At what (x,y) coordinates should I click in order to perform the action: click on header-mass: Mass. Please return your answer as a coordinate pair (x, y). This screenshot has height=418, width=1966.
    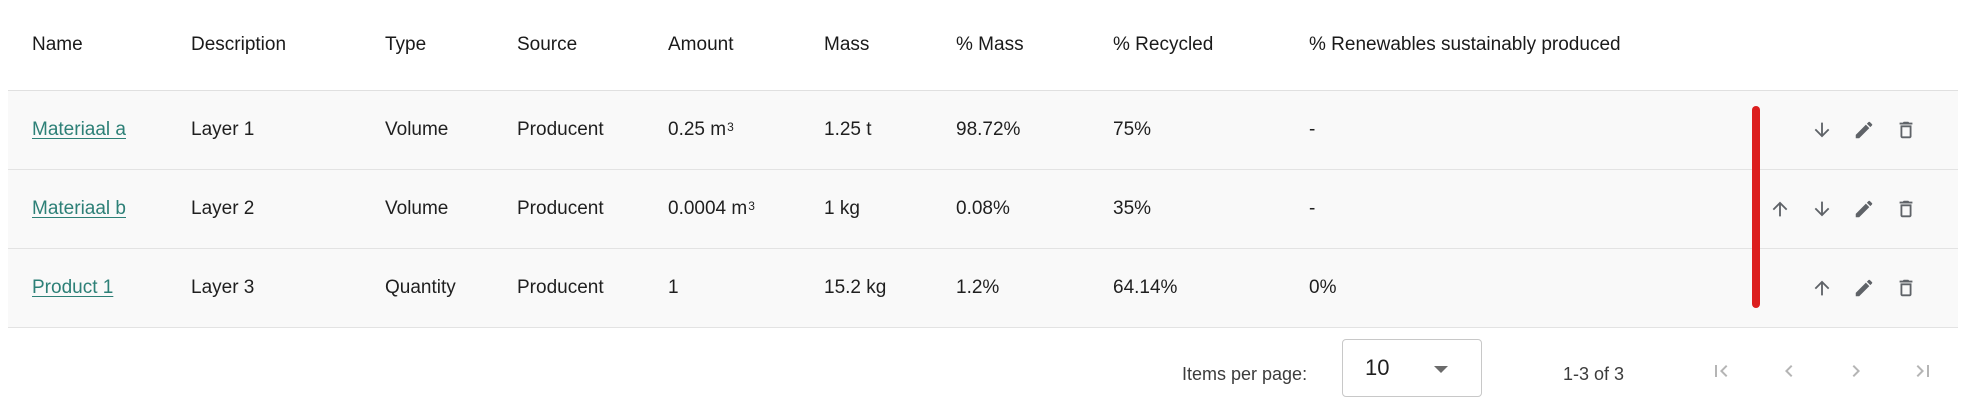
    Looking at the image, I should click on (847, 44).